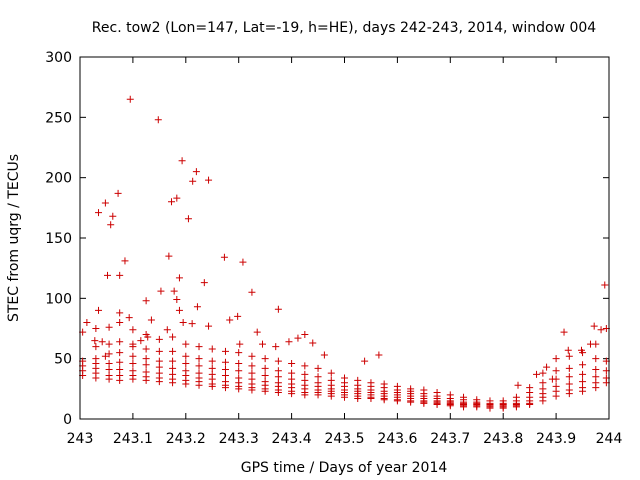  I want to click on x-tick-label: 243.4, so click(292, 439).